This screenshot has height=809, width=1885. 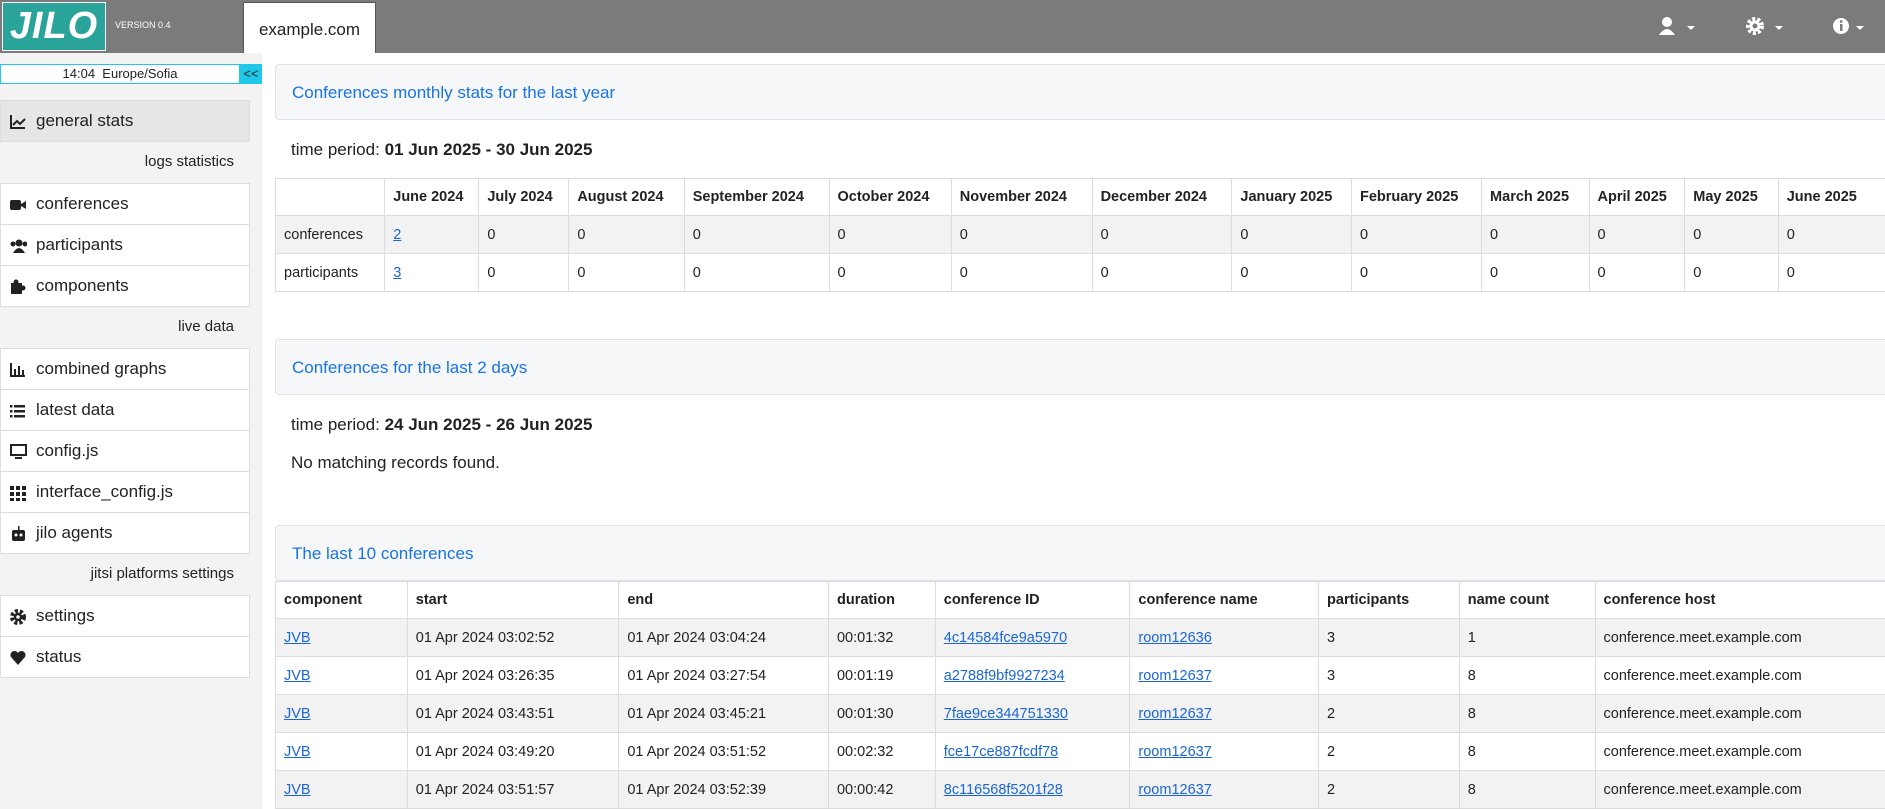 I want to click on section-title: Conferences for the last 2 days, so click(x=1080, y=367).